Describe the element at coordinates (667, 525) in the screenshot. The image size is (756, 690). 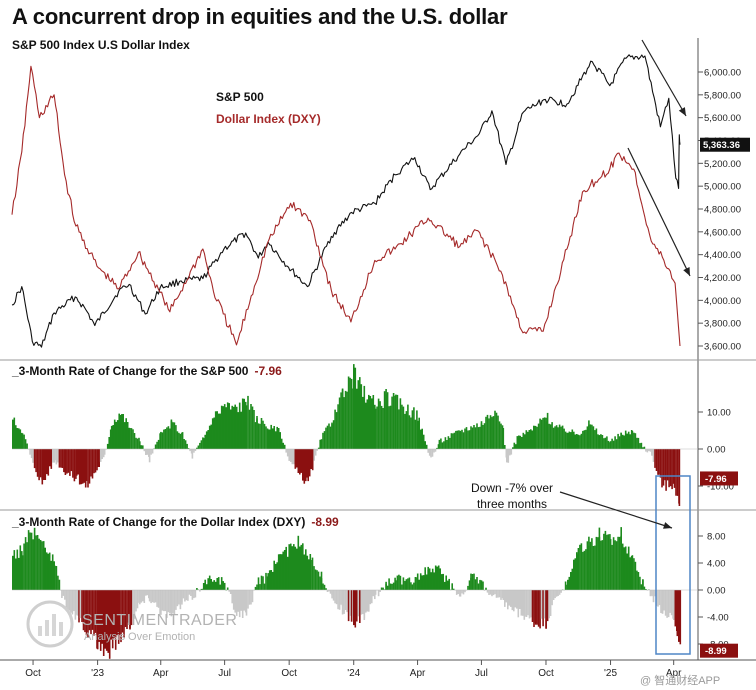
I see `annotation-arrow-head` at that location.